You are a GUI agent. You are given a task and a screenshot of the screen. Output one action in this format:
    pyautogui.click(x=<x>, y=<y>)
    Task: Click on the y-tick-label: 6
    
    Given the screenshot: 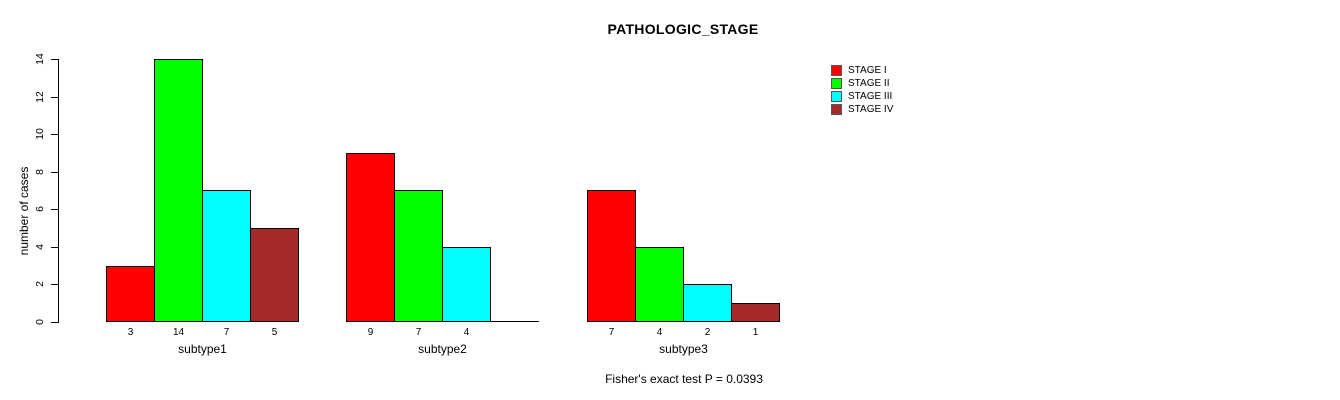 What is the action you would take?
    pyautogui.click(x=40, y=209)
    